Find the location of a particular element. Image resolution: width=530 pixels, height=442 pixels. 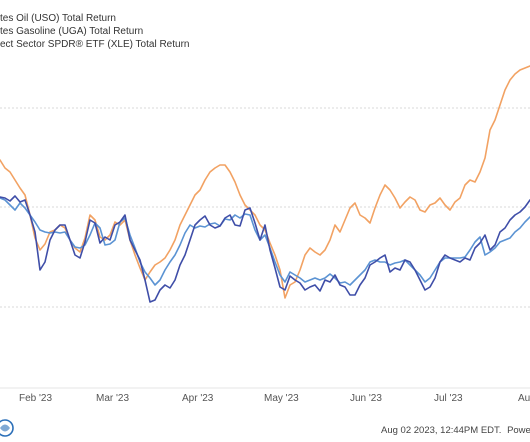

x-tick-label-may: May '23 is located at coordinates (281, 398).